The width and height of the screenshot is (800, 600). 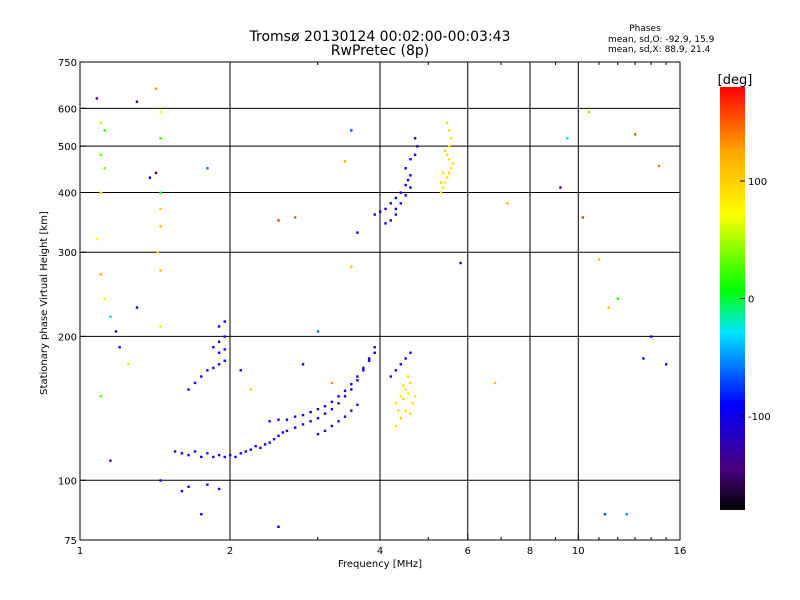 I want to click on y-tick-label: 750, so click(x=67, y=63).